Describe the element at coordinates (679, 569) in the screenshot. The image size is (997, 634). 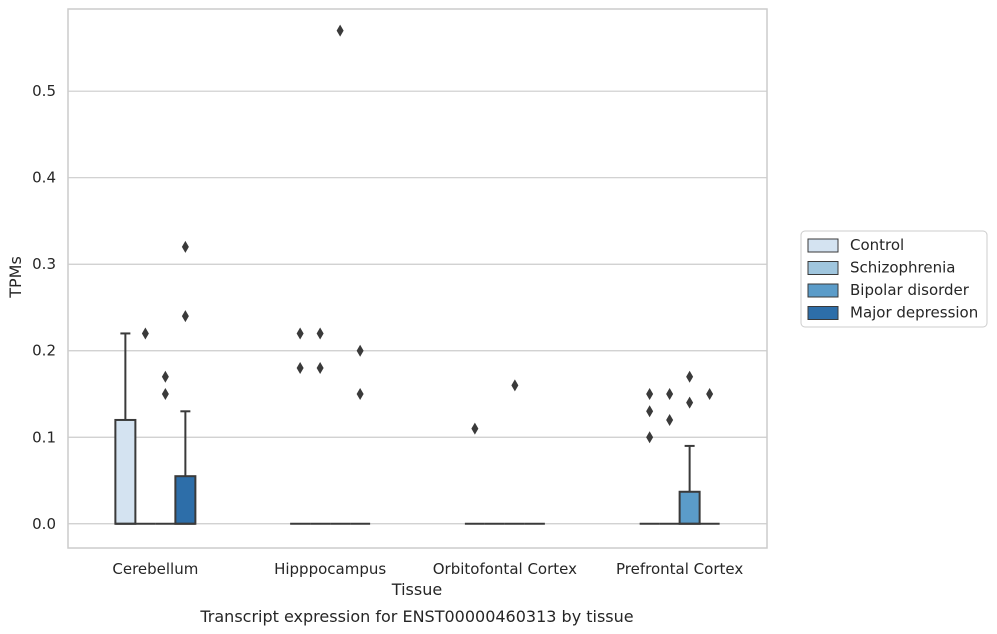
I see `x-tick-label: Prefrontal Cortex` at that location.